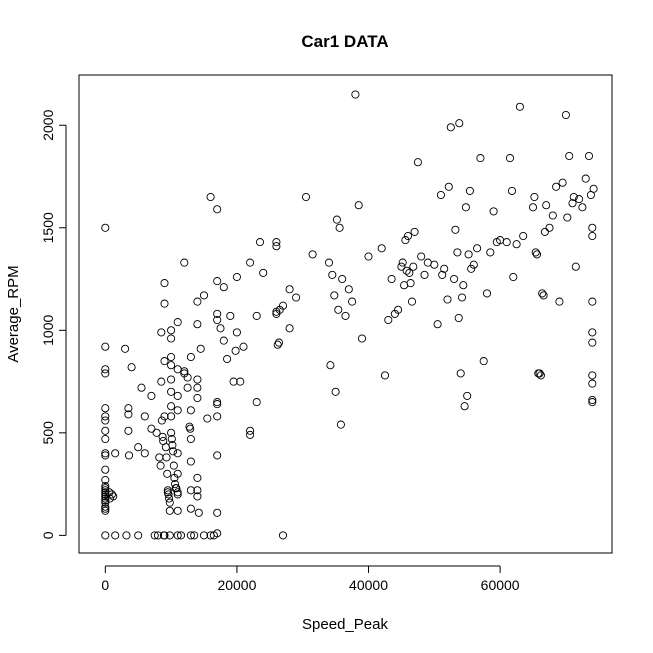  Describe the element at coordinates (48, 227) in the screenshot. I see `y-tick-label: 1500` at that location.